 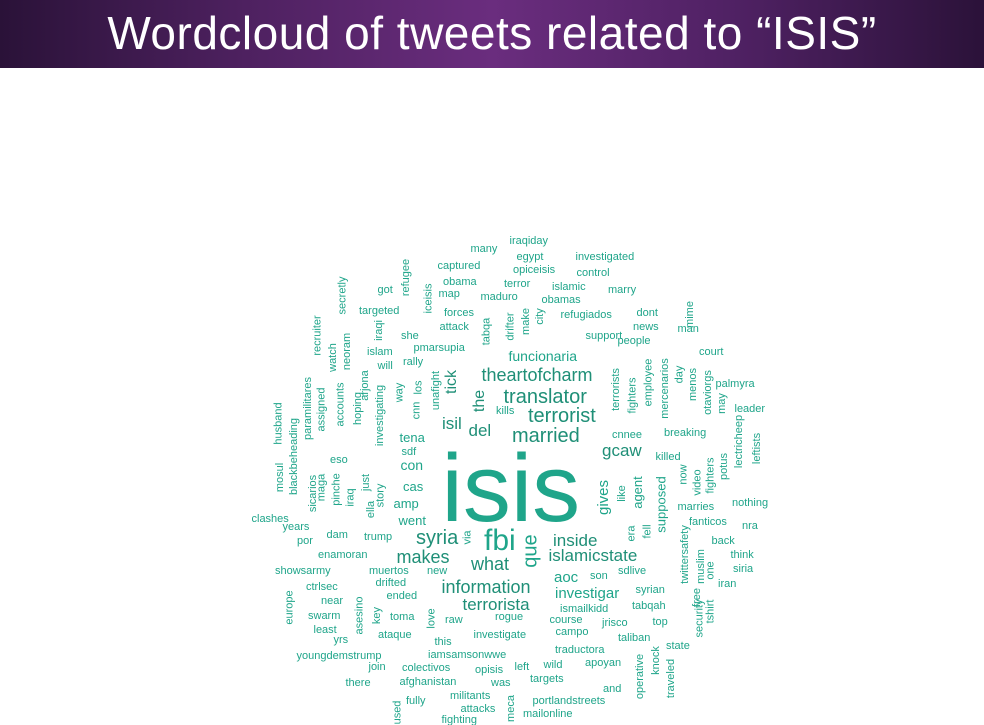 What do you see at coordinates (454, 619) in the screenshot?
I see `cloud-word: raw` at bounding box center [454, 619].